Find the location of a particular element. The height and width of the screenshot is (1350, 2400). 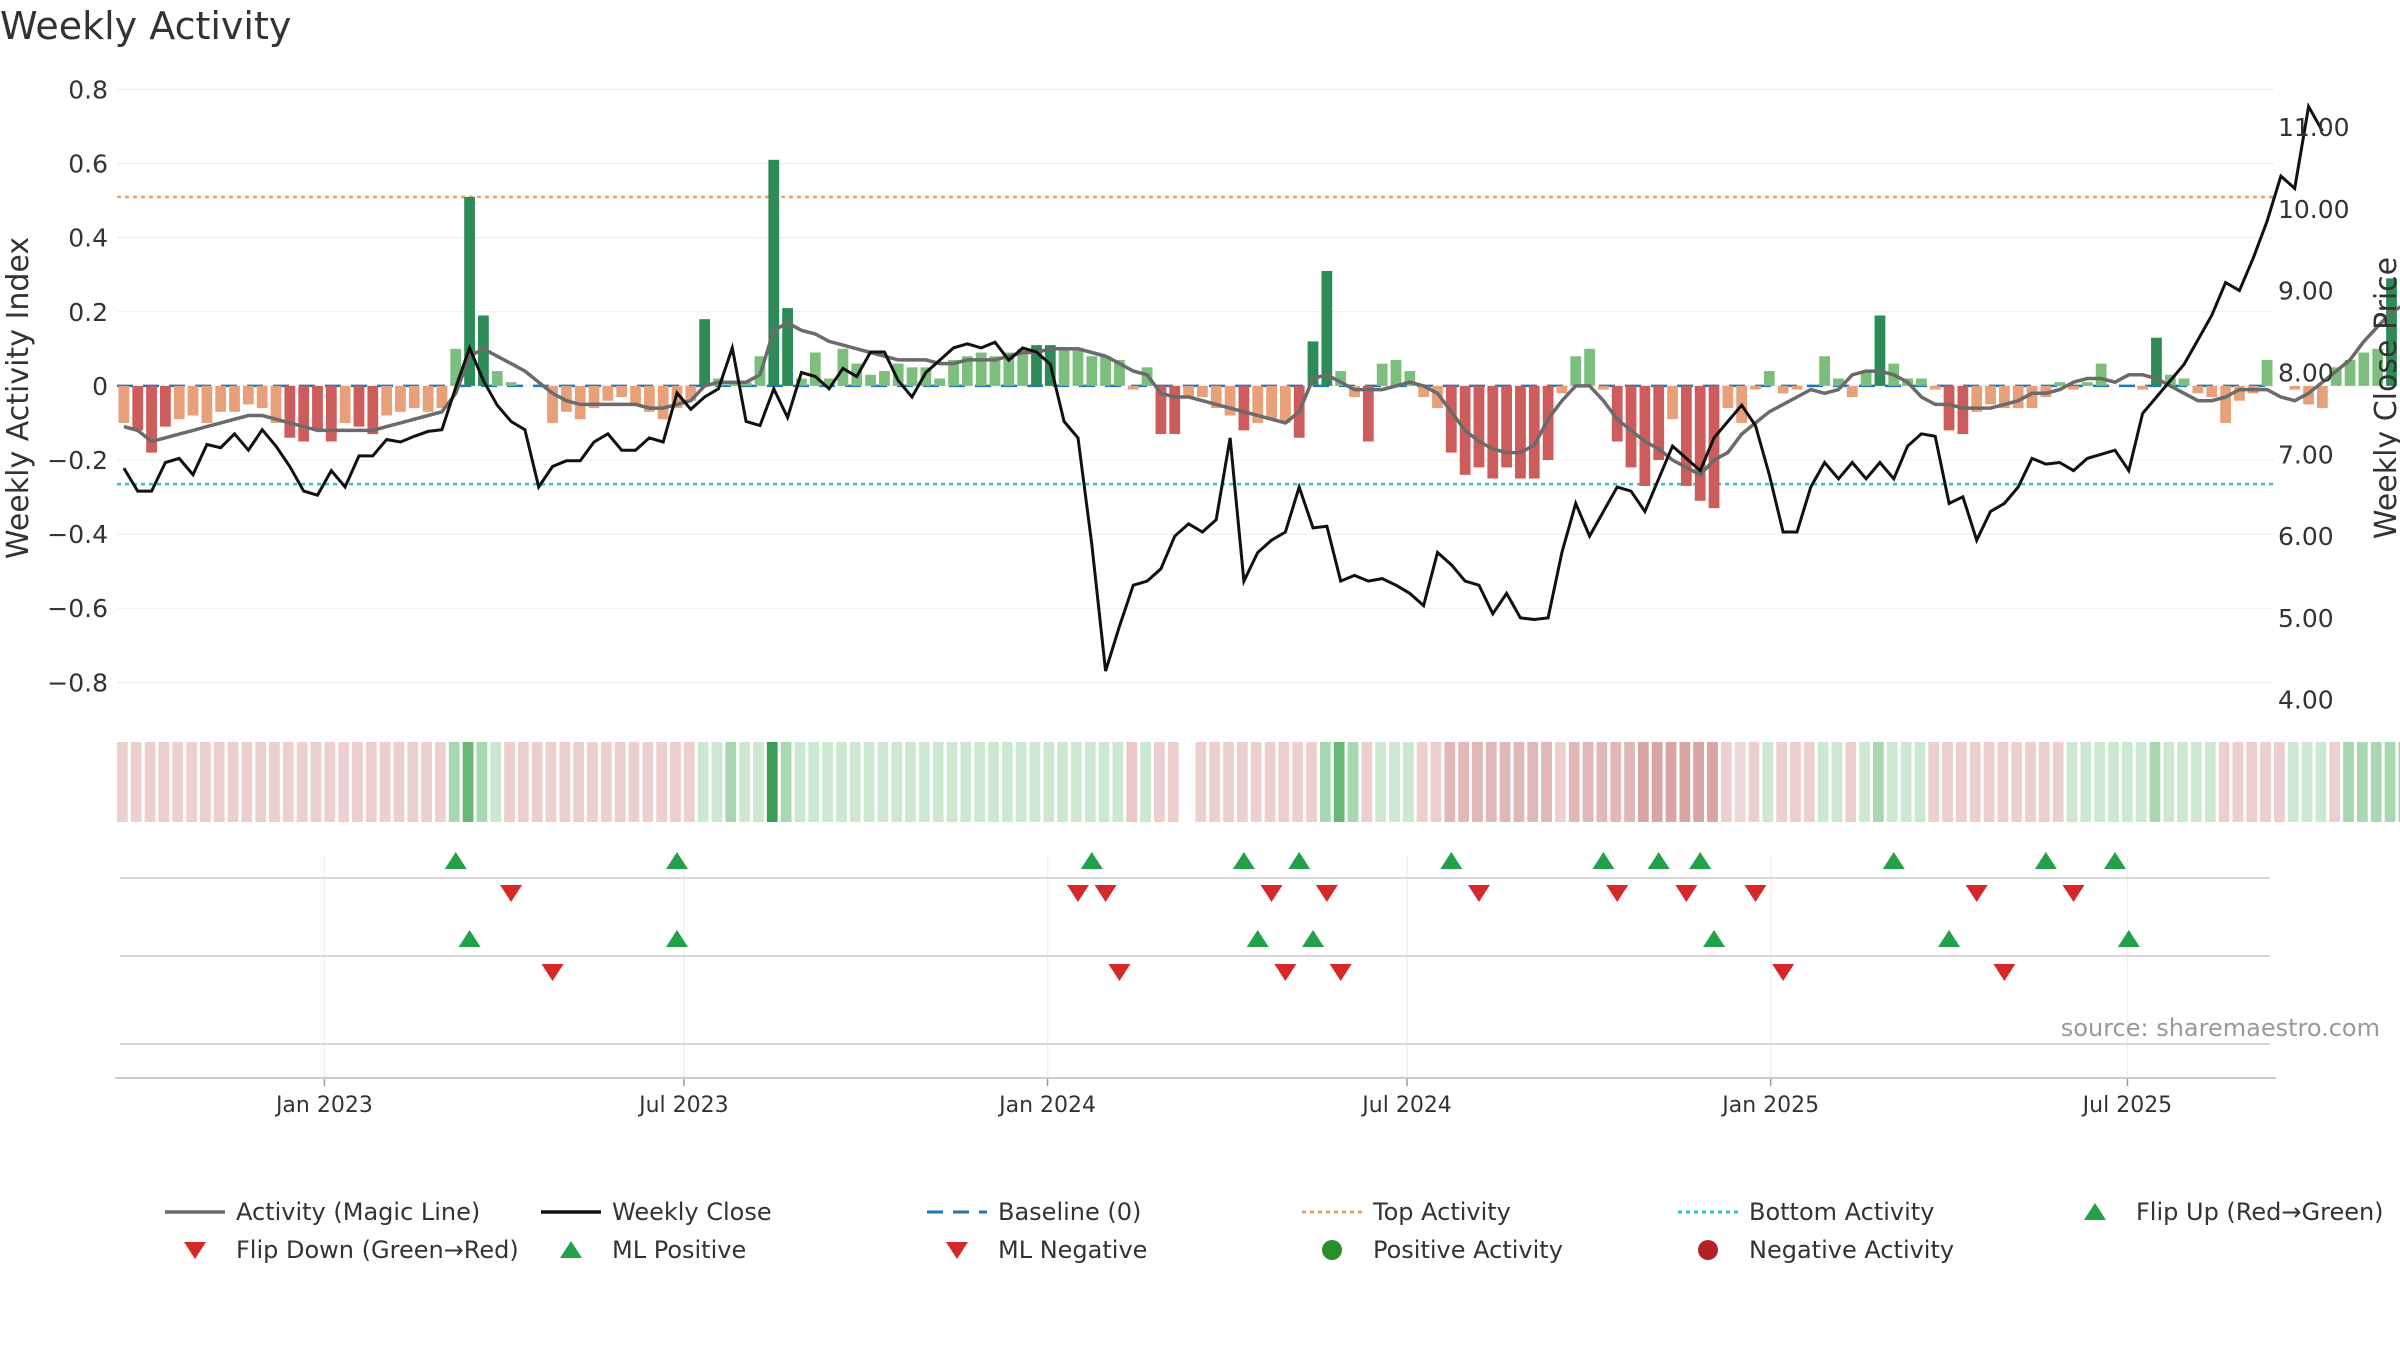

legend-triangle-up is located at coordinates (2095, 1211).